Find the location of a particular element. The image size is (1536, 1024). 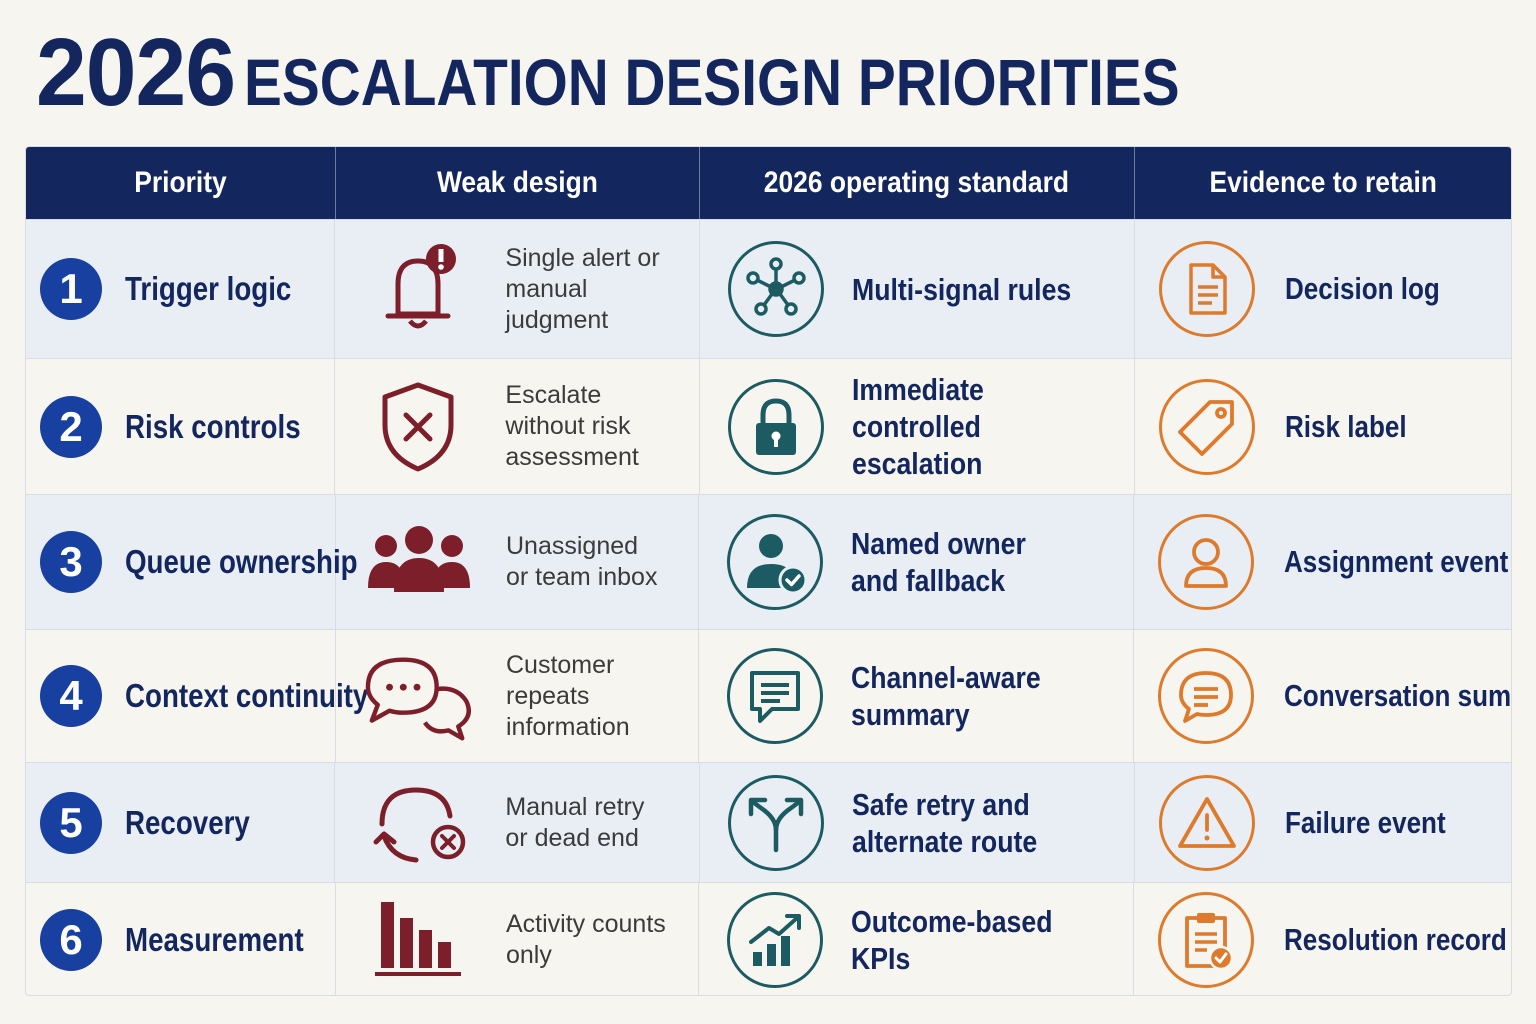

bell-alert-icon is located at coordinates (418, 289).